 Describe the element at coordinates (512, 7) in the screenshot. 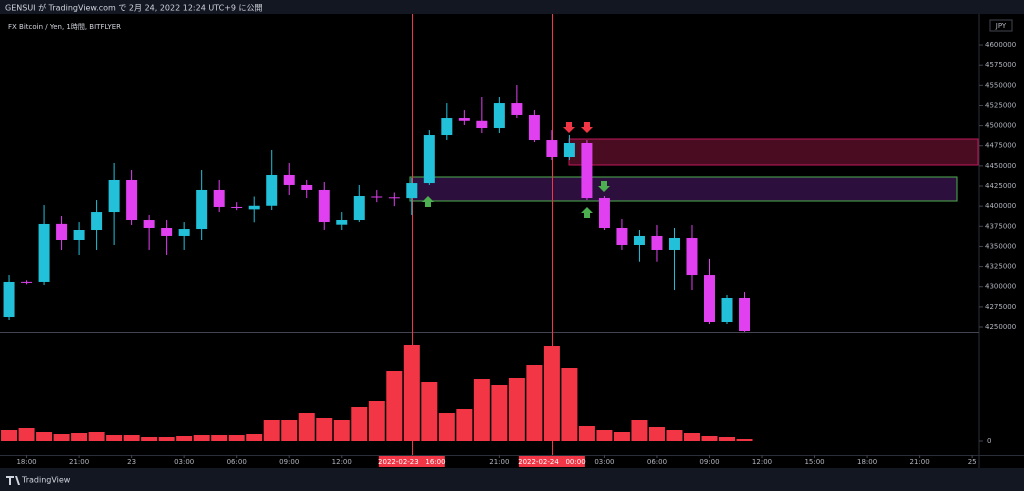

I see `top-bar` at that location.